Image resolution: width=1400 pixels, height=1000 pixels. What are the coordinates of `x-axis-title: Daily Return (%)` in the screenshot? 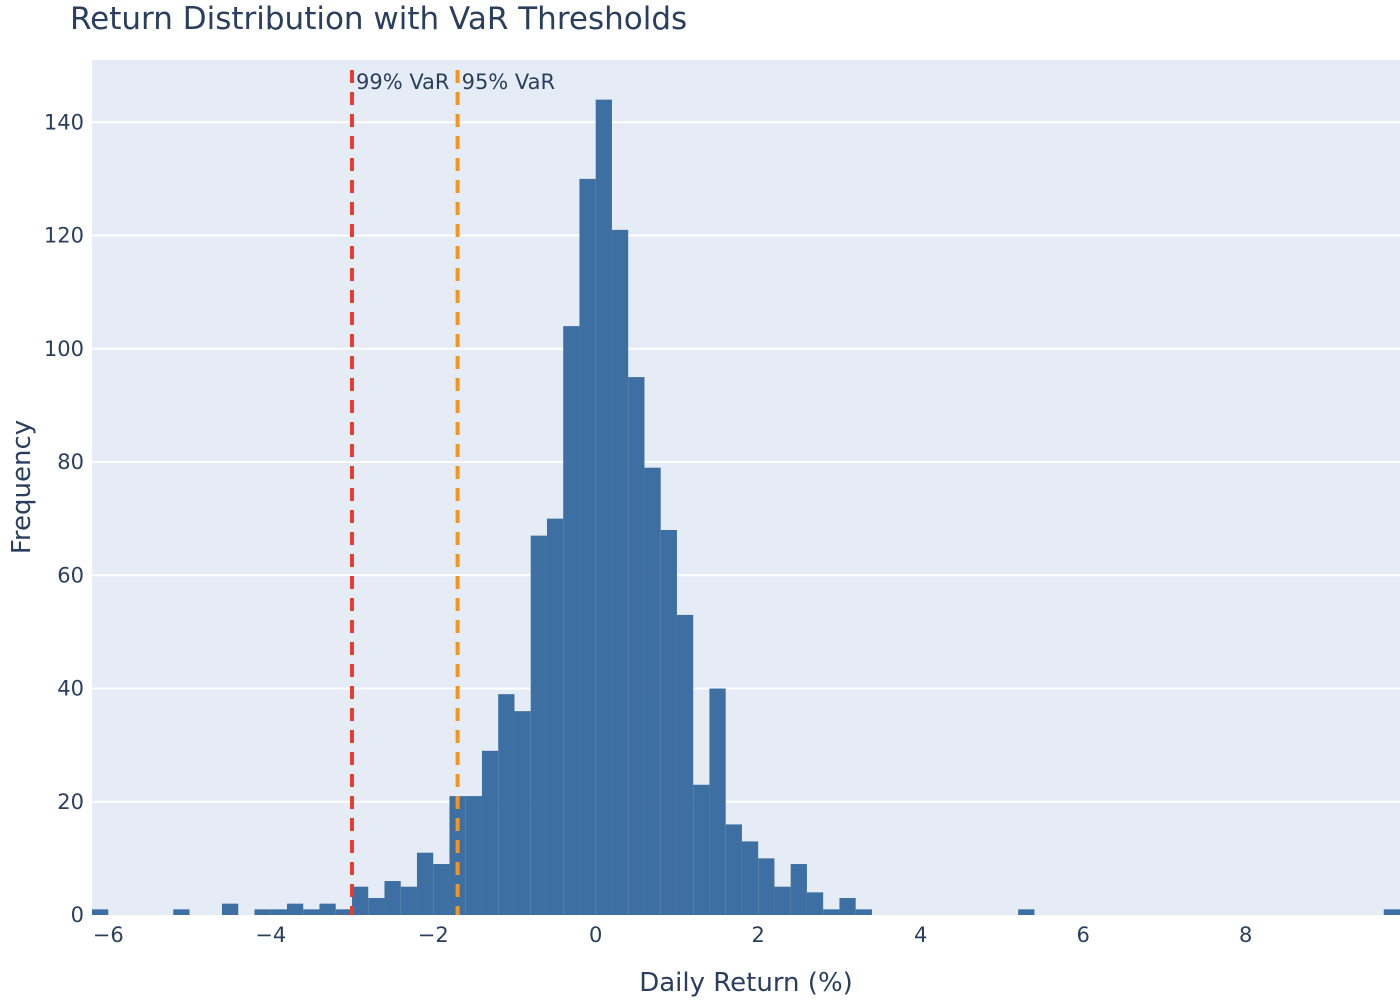 It's located at (746, 983).